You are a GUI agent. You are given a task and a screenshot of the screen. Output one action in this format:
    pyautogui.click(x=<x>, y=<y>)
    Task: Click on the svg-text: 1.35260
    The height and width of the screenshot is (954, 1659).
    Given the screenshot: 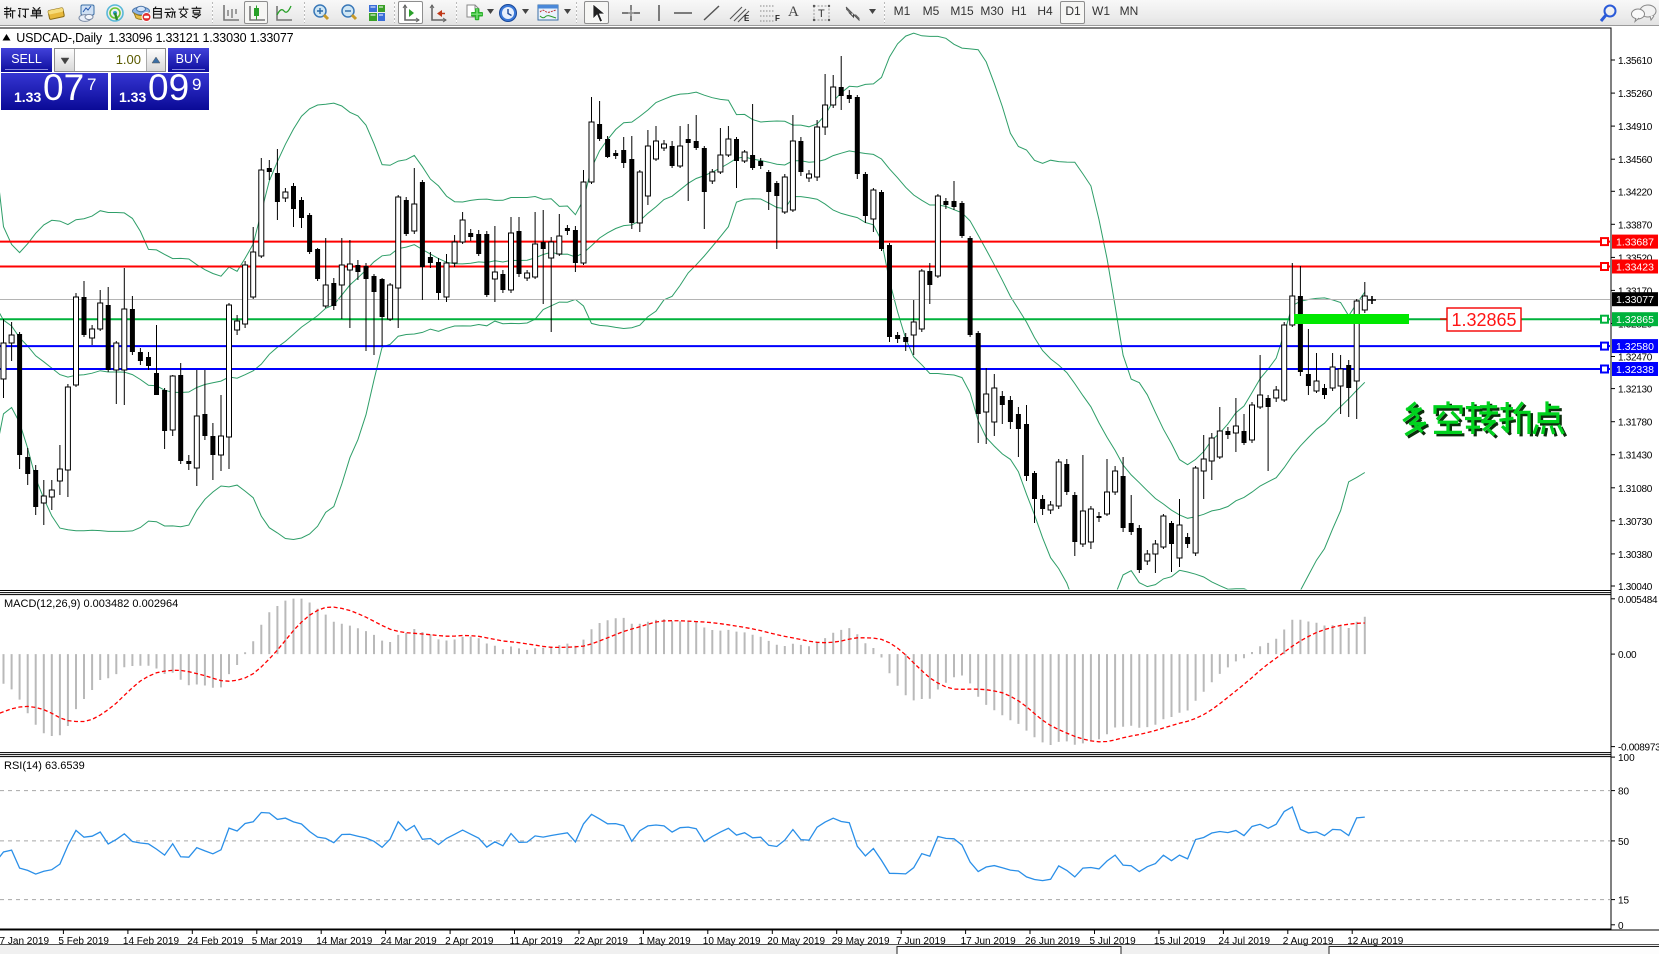 What is the action you would take?
    pyautogui.click(x=1635, y=94)
    